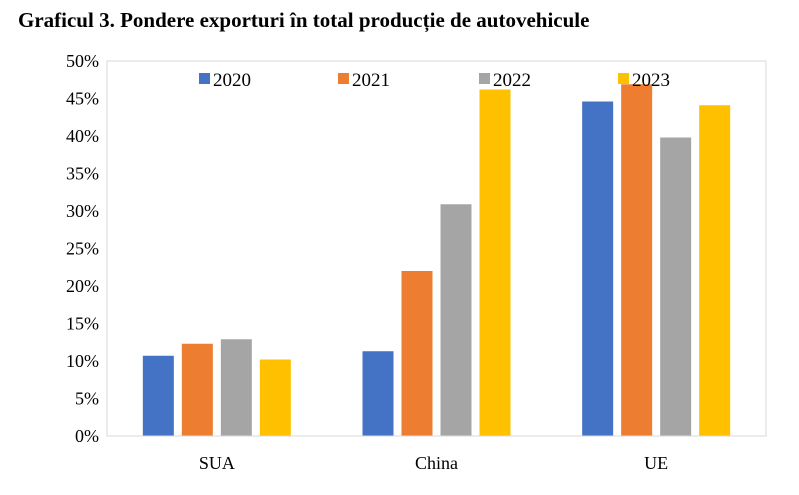 The height and width of the screenshot is (495, 799). I want to click on y-tick-label: 5%, so click(87, 399).